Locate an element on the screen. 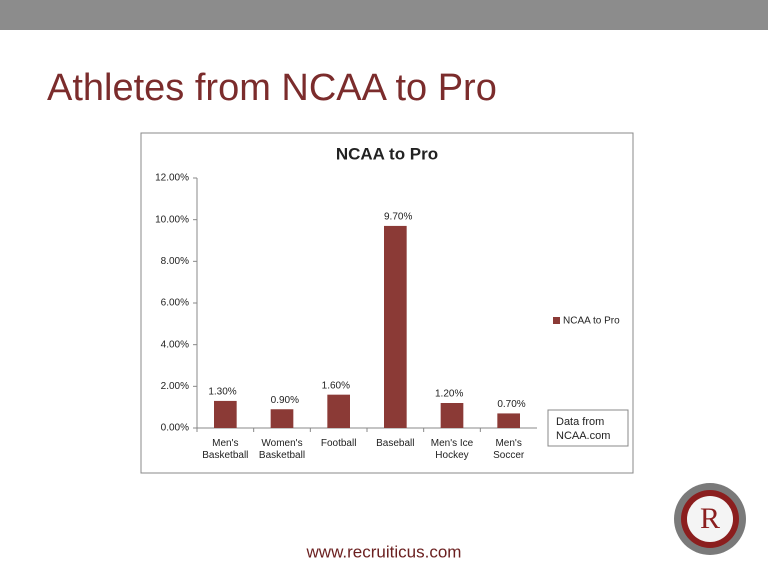 The height and width of the screenshot is (576, 768). annotation-box is located at coordinates (588, 428).